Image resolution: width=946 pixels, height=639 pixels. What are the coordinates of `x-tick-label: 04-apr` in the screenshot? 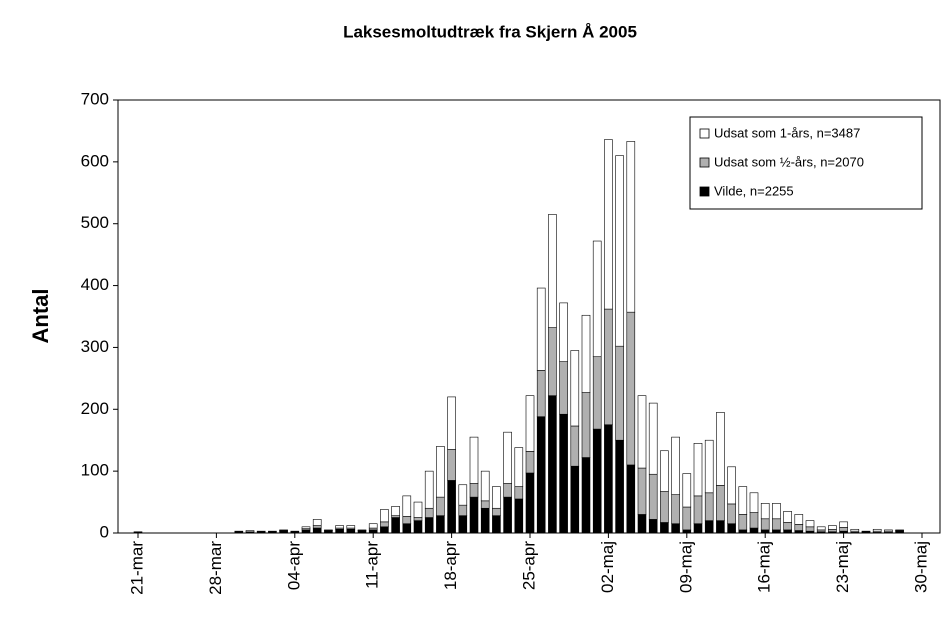 It's located at (293, 565).